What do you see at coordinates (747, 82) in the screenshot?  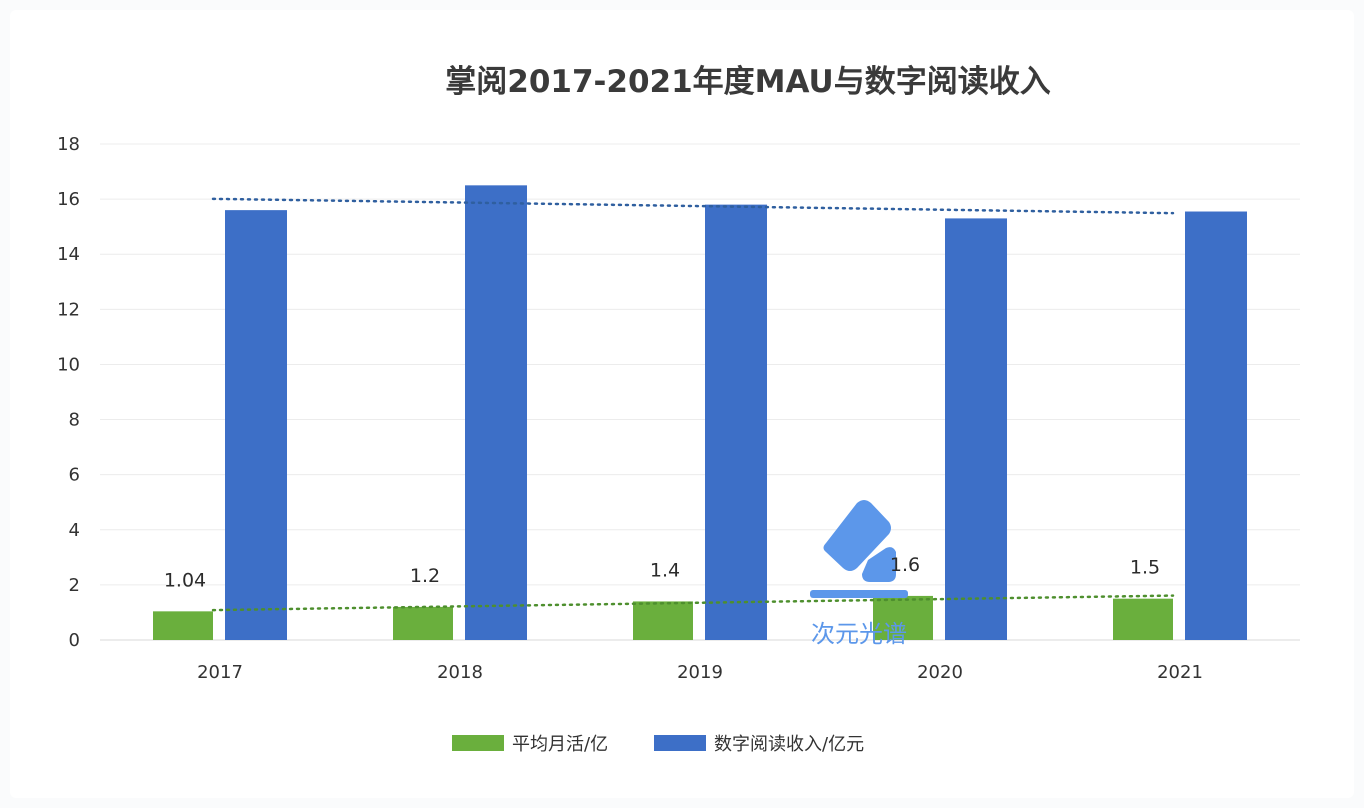 I see `chart-title: 掌阅2017-2021年度MAU与数字阅读收入` at bounding box center [747, 82].